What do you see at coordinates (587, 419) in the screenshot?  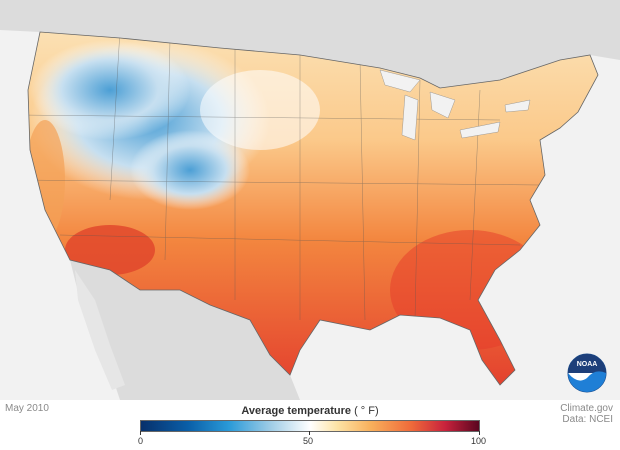 I see `credit-data: Data: NCEI` at bounding box center [587, 419].